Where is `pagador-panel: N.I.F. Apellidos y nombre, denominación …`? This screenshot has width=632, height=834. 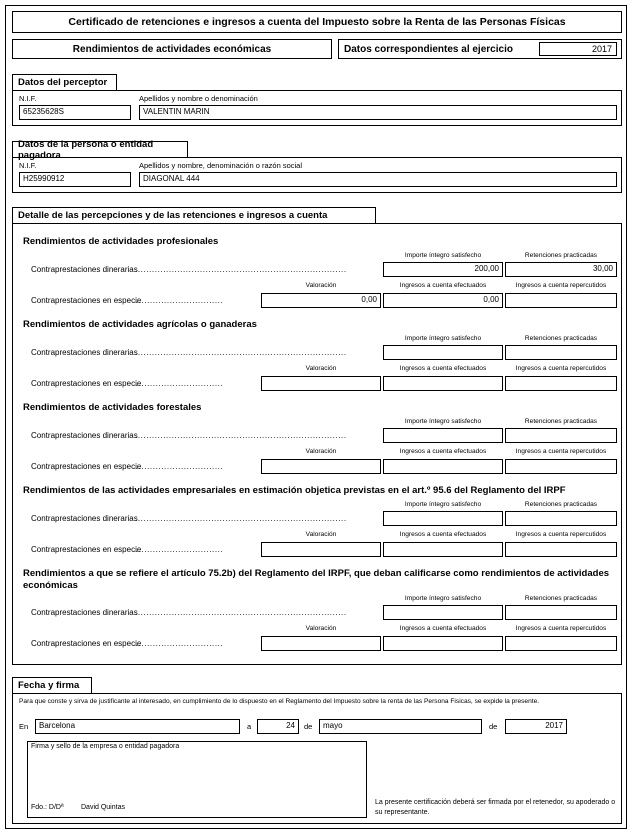
pagador-panel: N.I.F. Apellidos y nombre, denominación … is located at coordinates (317, 175).